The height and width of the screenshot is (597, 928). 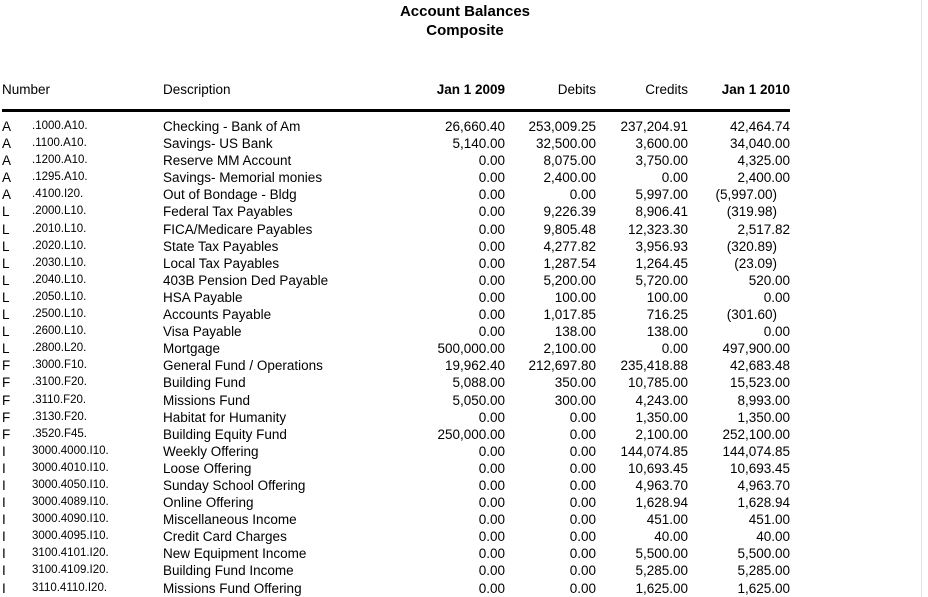 What do you see at coordinates (207, 468) in the screenshot?
I see `account-description-cell: Loose Offering` at bounding box center [207, 468].